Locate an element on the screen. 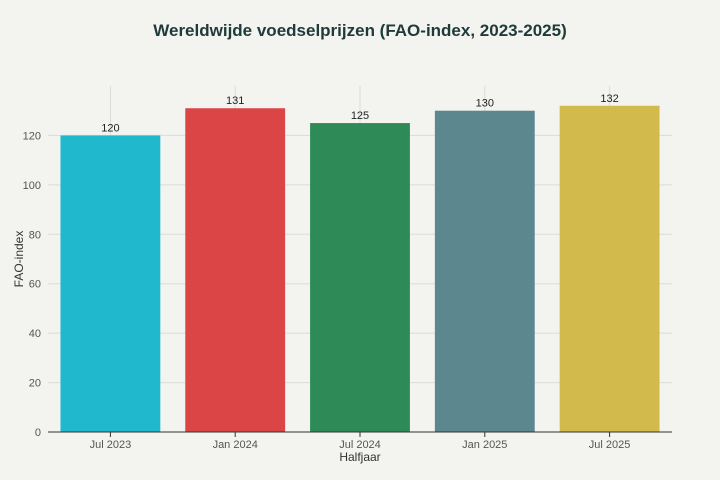  y-tick-label: 60 is located at coordinates (35, 285).